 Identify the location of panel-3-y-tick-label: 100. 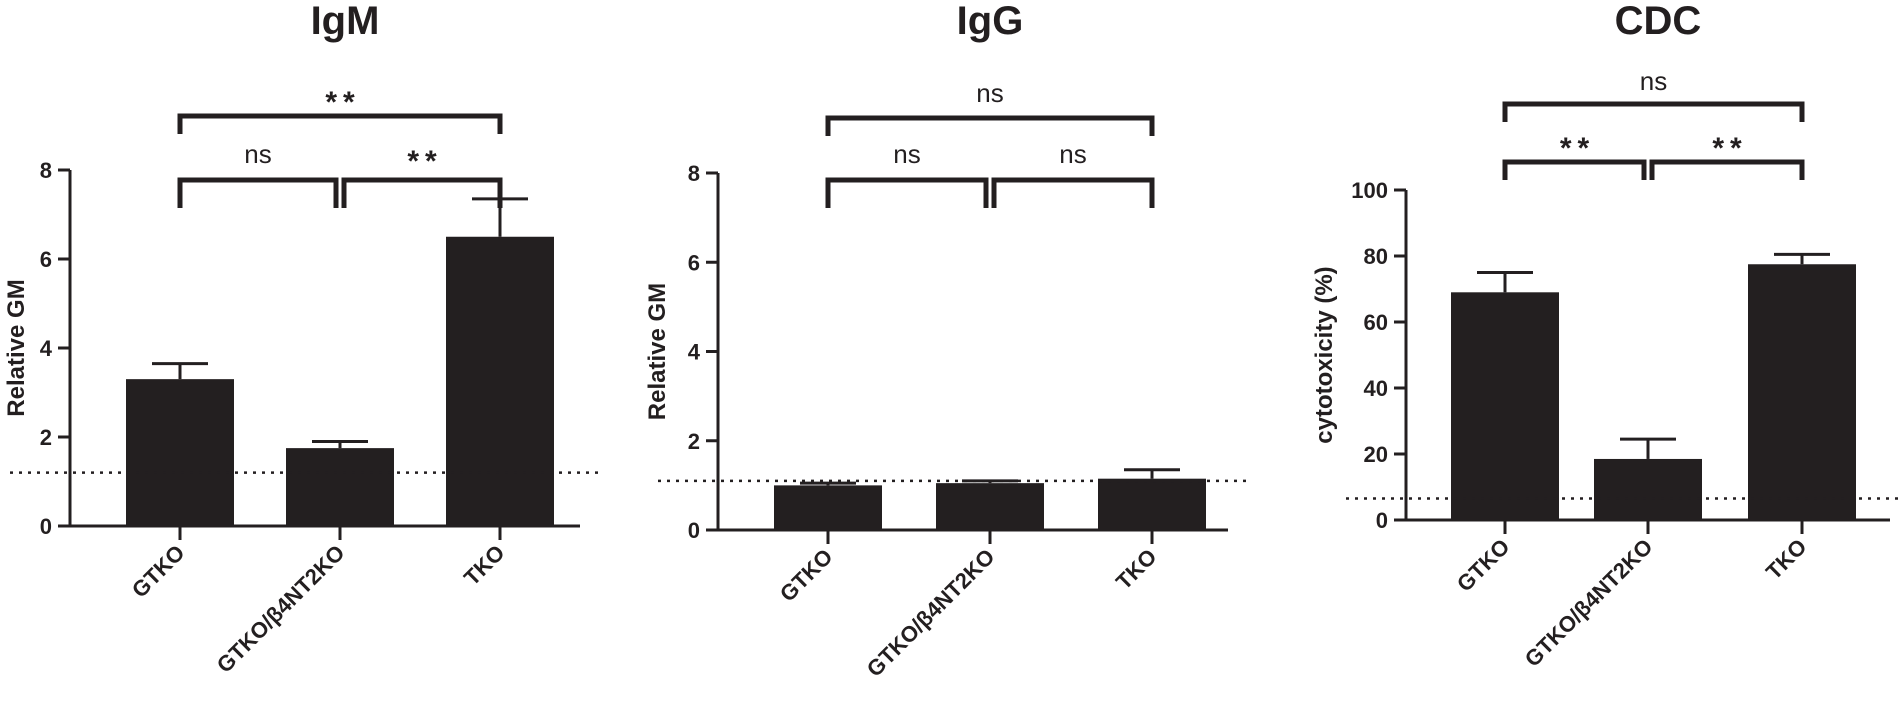
(1369, 190).